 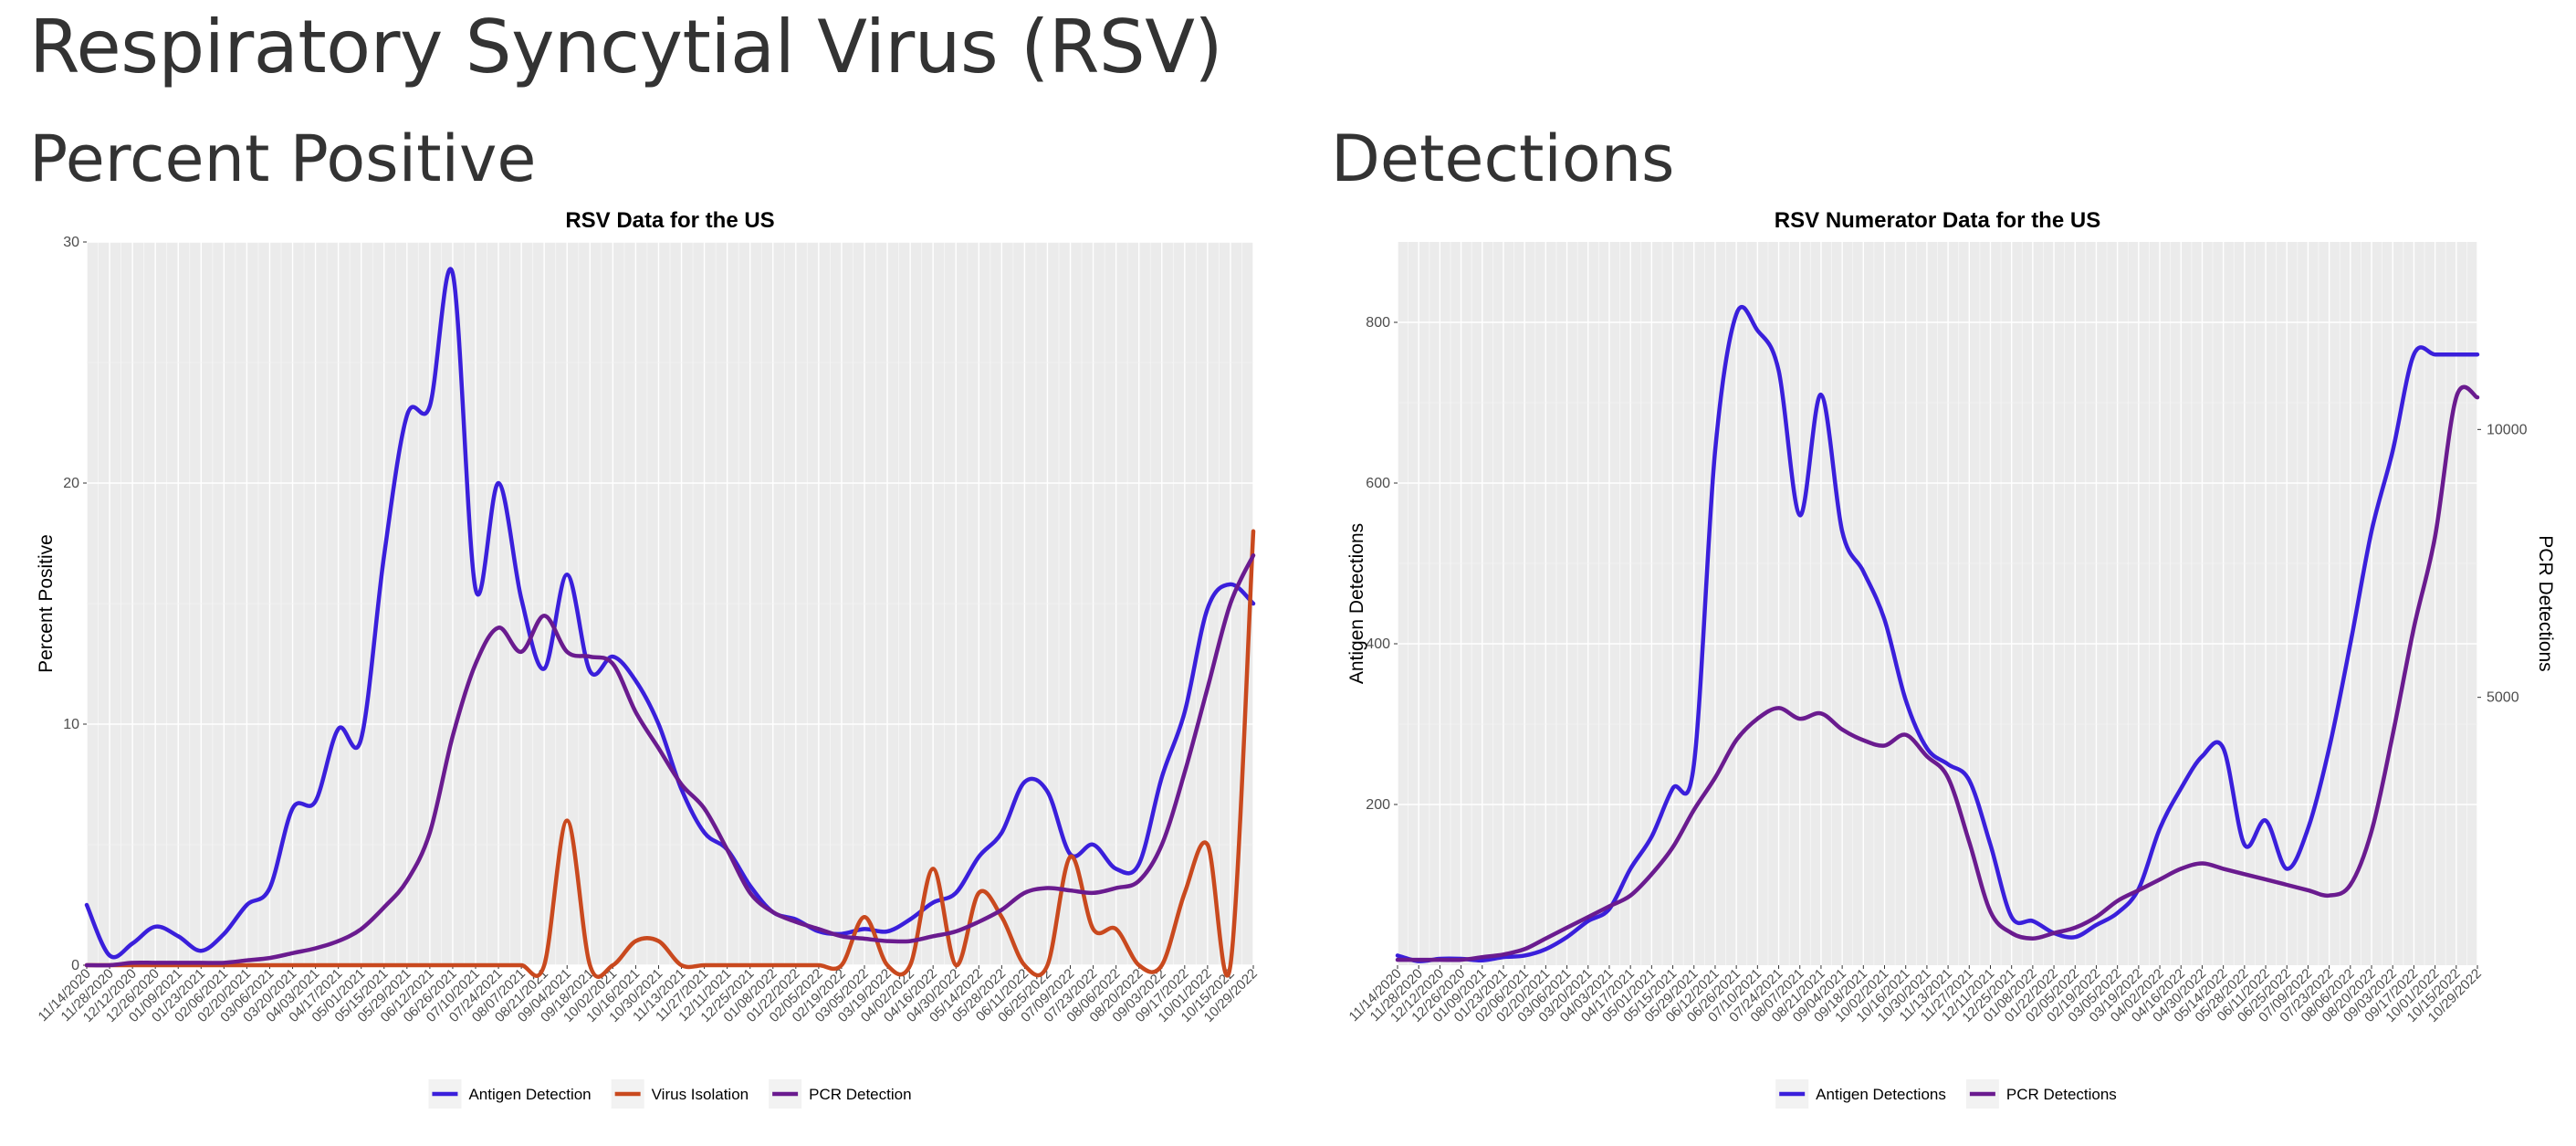 I want to click on section-title-percent-positive: Percent Positive, so click(x=283, y=158).